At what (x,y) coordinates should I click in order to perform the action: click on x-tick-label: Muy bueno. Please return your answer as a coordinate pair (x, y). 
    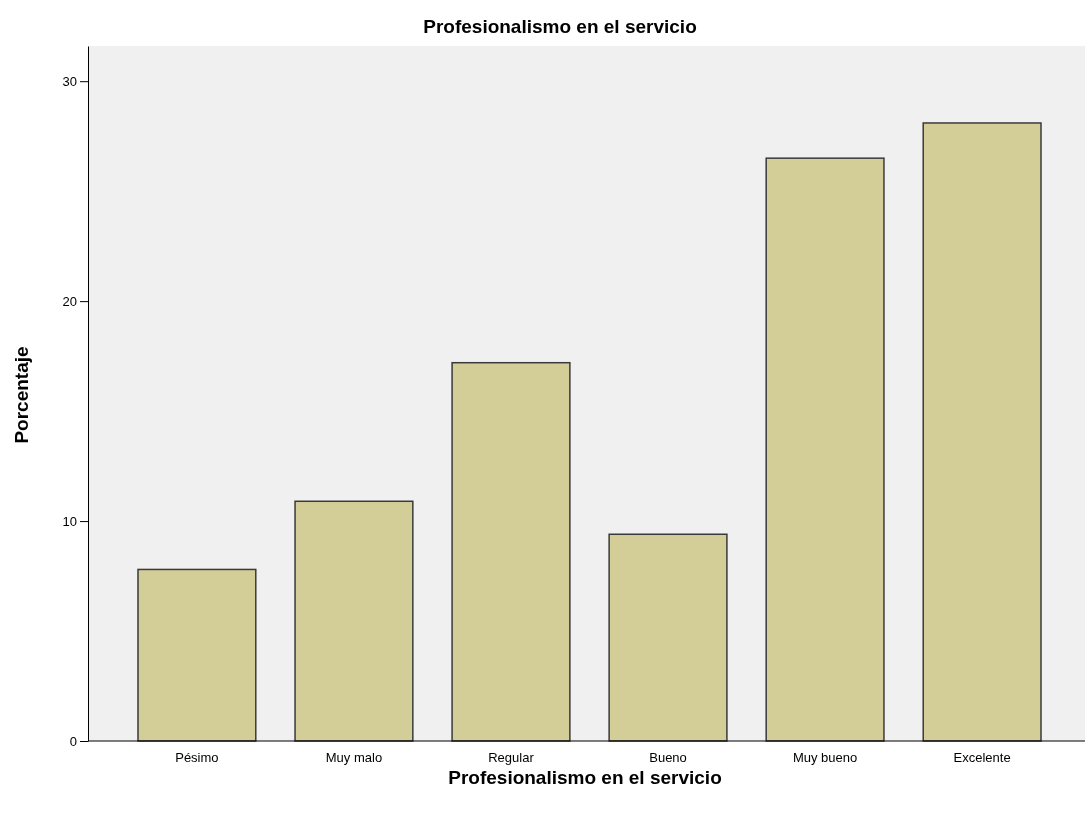
    Looking at the image, I should click on (825, 758).